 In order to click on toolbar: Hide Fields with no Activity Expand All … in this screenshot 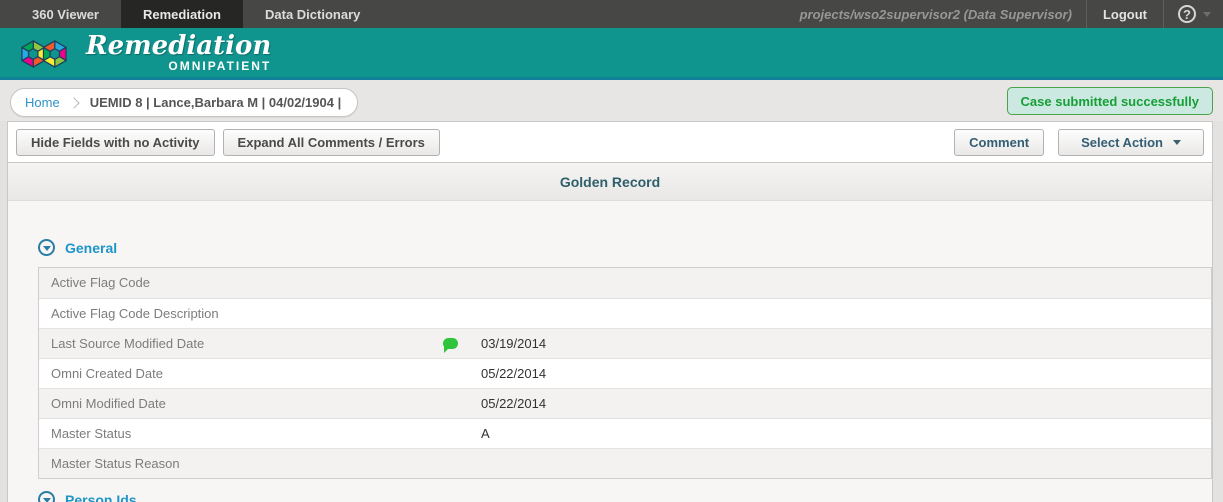, I will do `click(610, 142)`.